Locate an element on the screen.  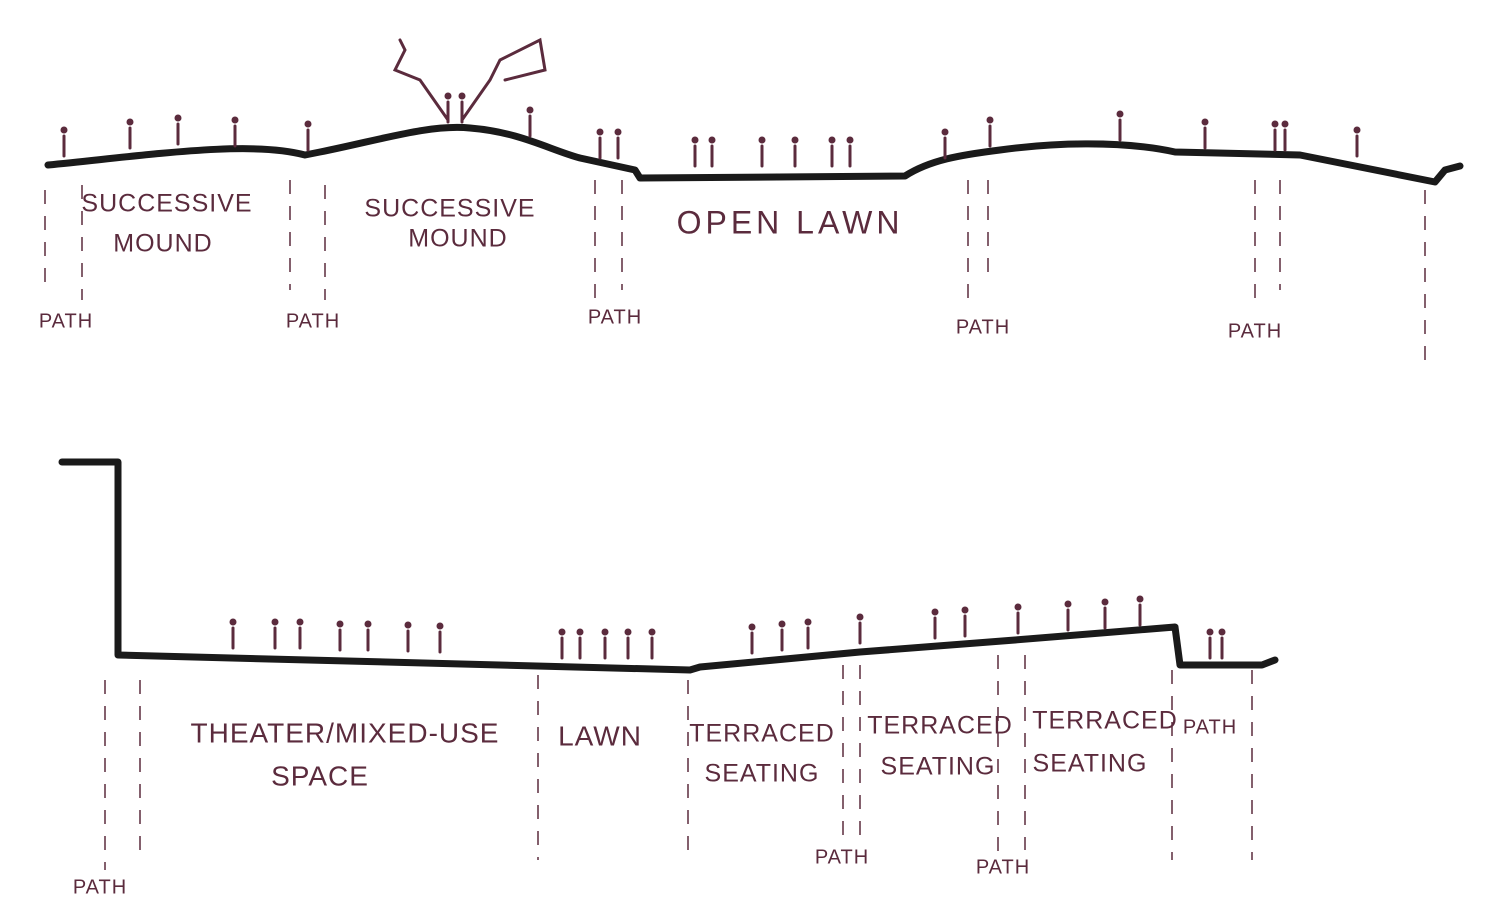
kite is located at coordinates (469, 79).